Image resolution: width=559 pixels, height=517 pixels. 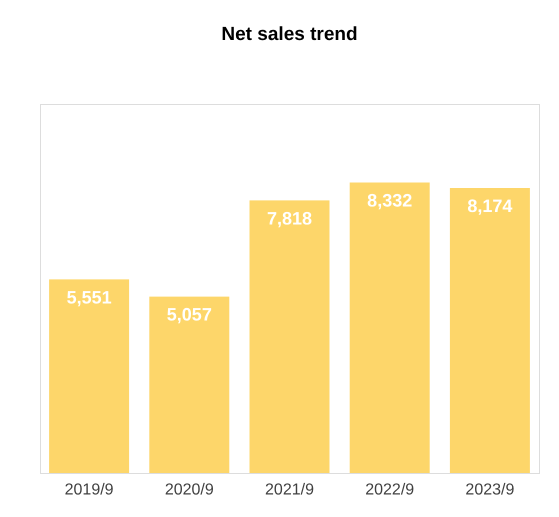 I want to click on data-label: 5,057, so click(x=189, y=314).